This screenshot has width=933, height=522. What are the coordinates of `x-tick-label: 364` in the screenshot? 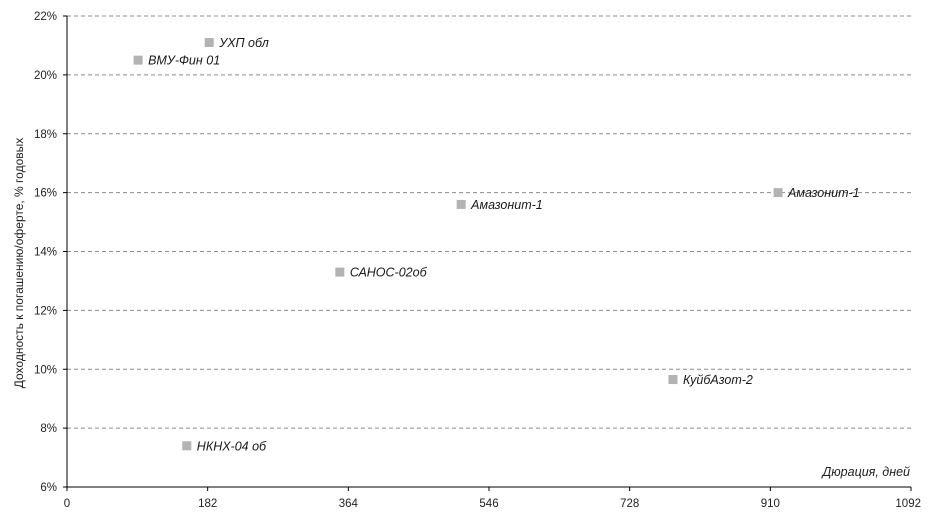 It's located at (349, 504).